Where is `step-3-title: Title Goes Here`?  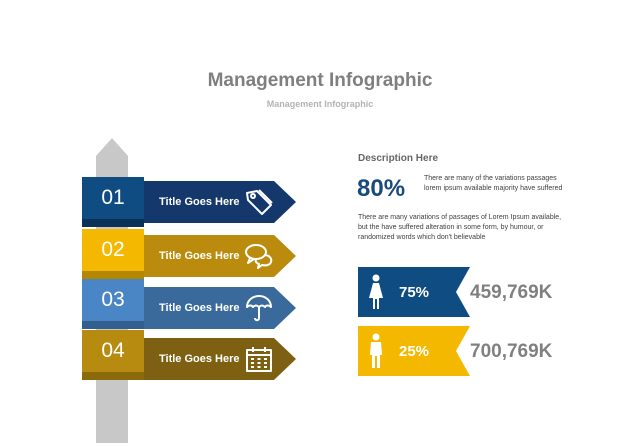
step-3-title: Title Goes Here is located at coordinates (199, 308).